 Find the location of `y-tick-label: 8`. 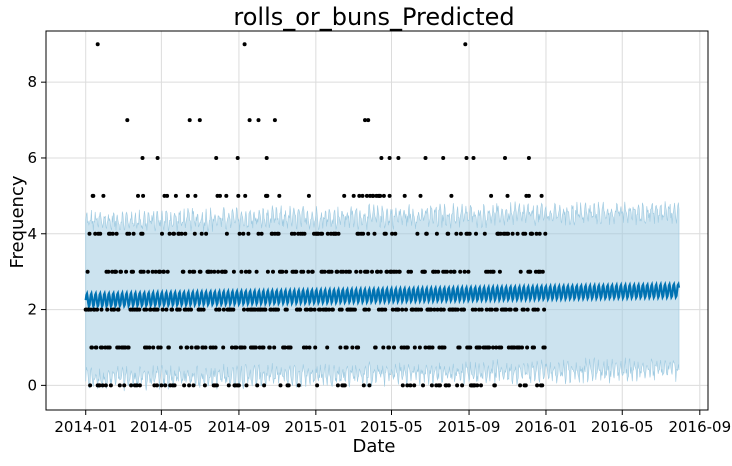

y-tick-label: 8 is located at coordinates (32, 82).